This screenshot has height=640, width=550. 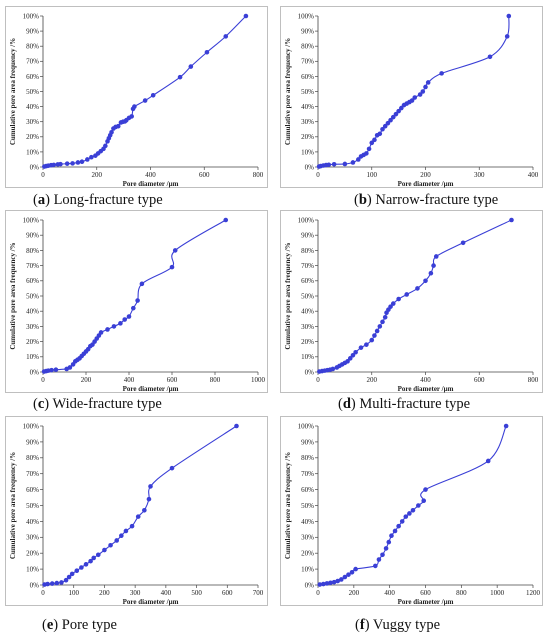 I want to click on x-tick-label: 1200, so click(x=533, y=593).